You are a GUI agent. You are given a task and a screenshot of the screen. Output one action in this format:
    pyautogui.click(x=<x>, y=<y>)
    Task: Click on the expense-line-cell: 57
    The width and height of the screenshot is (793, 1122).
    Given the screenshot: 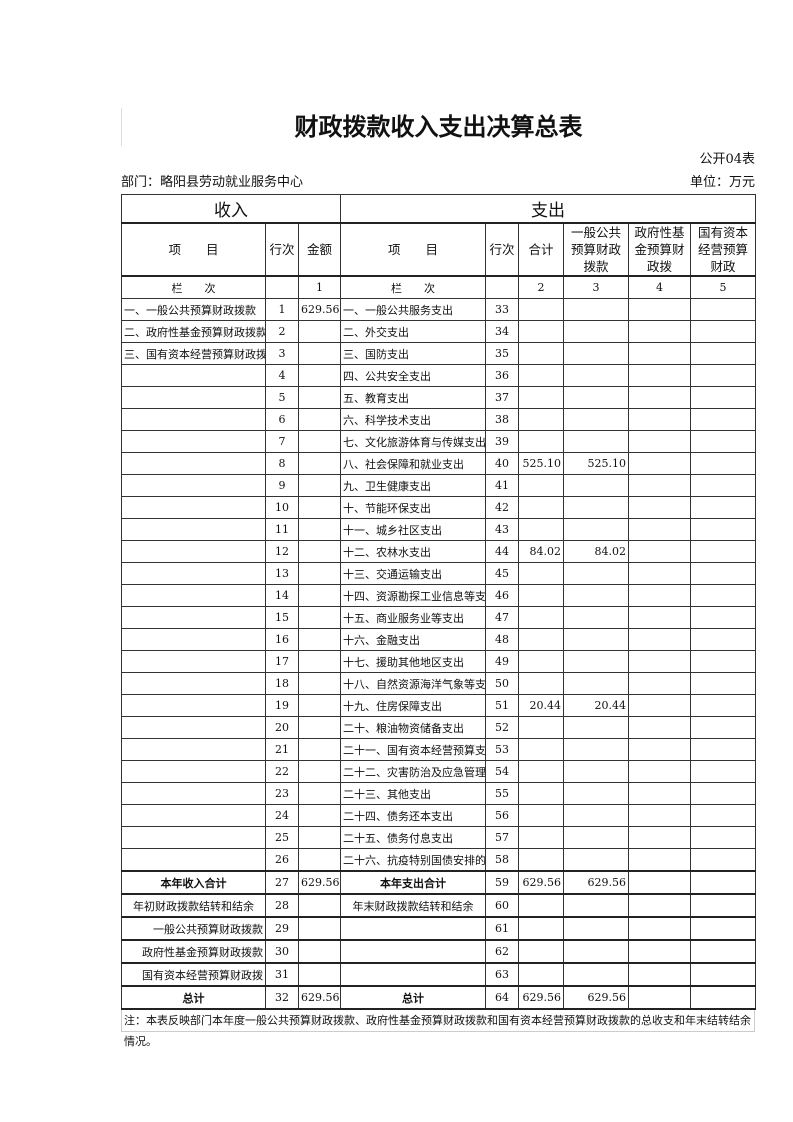 What is the action you would take?
    pyautogui.click(x=502, y=837)
    